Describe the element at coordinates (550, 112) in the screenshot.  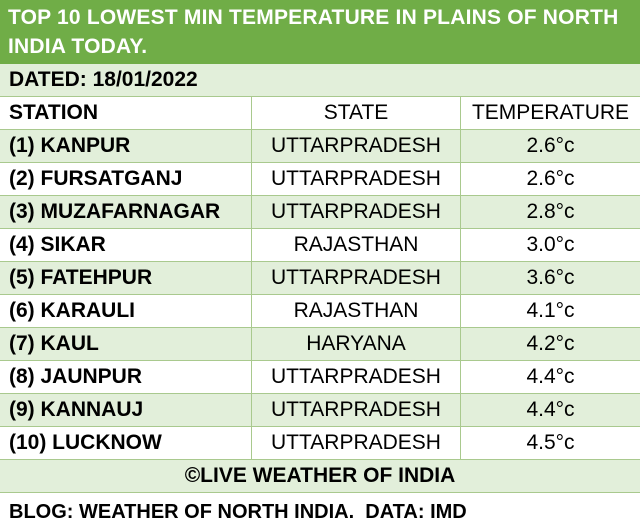
I see `header-temperature: TEMPERATURE` at that location.